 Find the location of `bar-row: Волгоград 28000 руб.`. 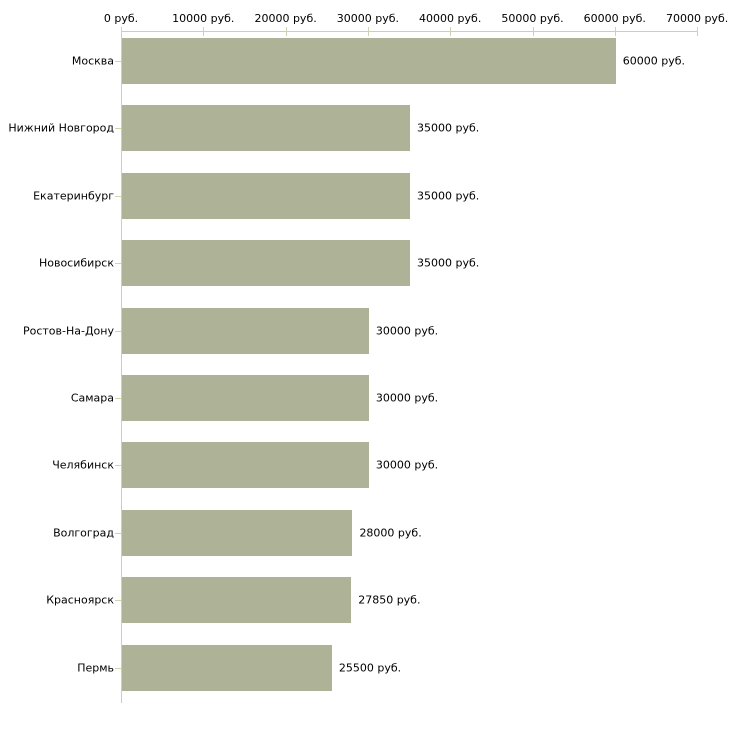

bar-row: Волгоград 28000 руб. is located at coordinates (365, 532).